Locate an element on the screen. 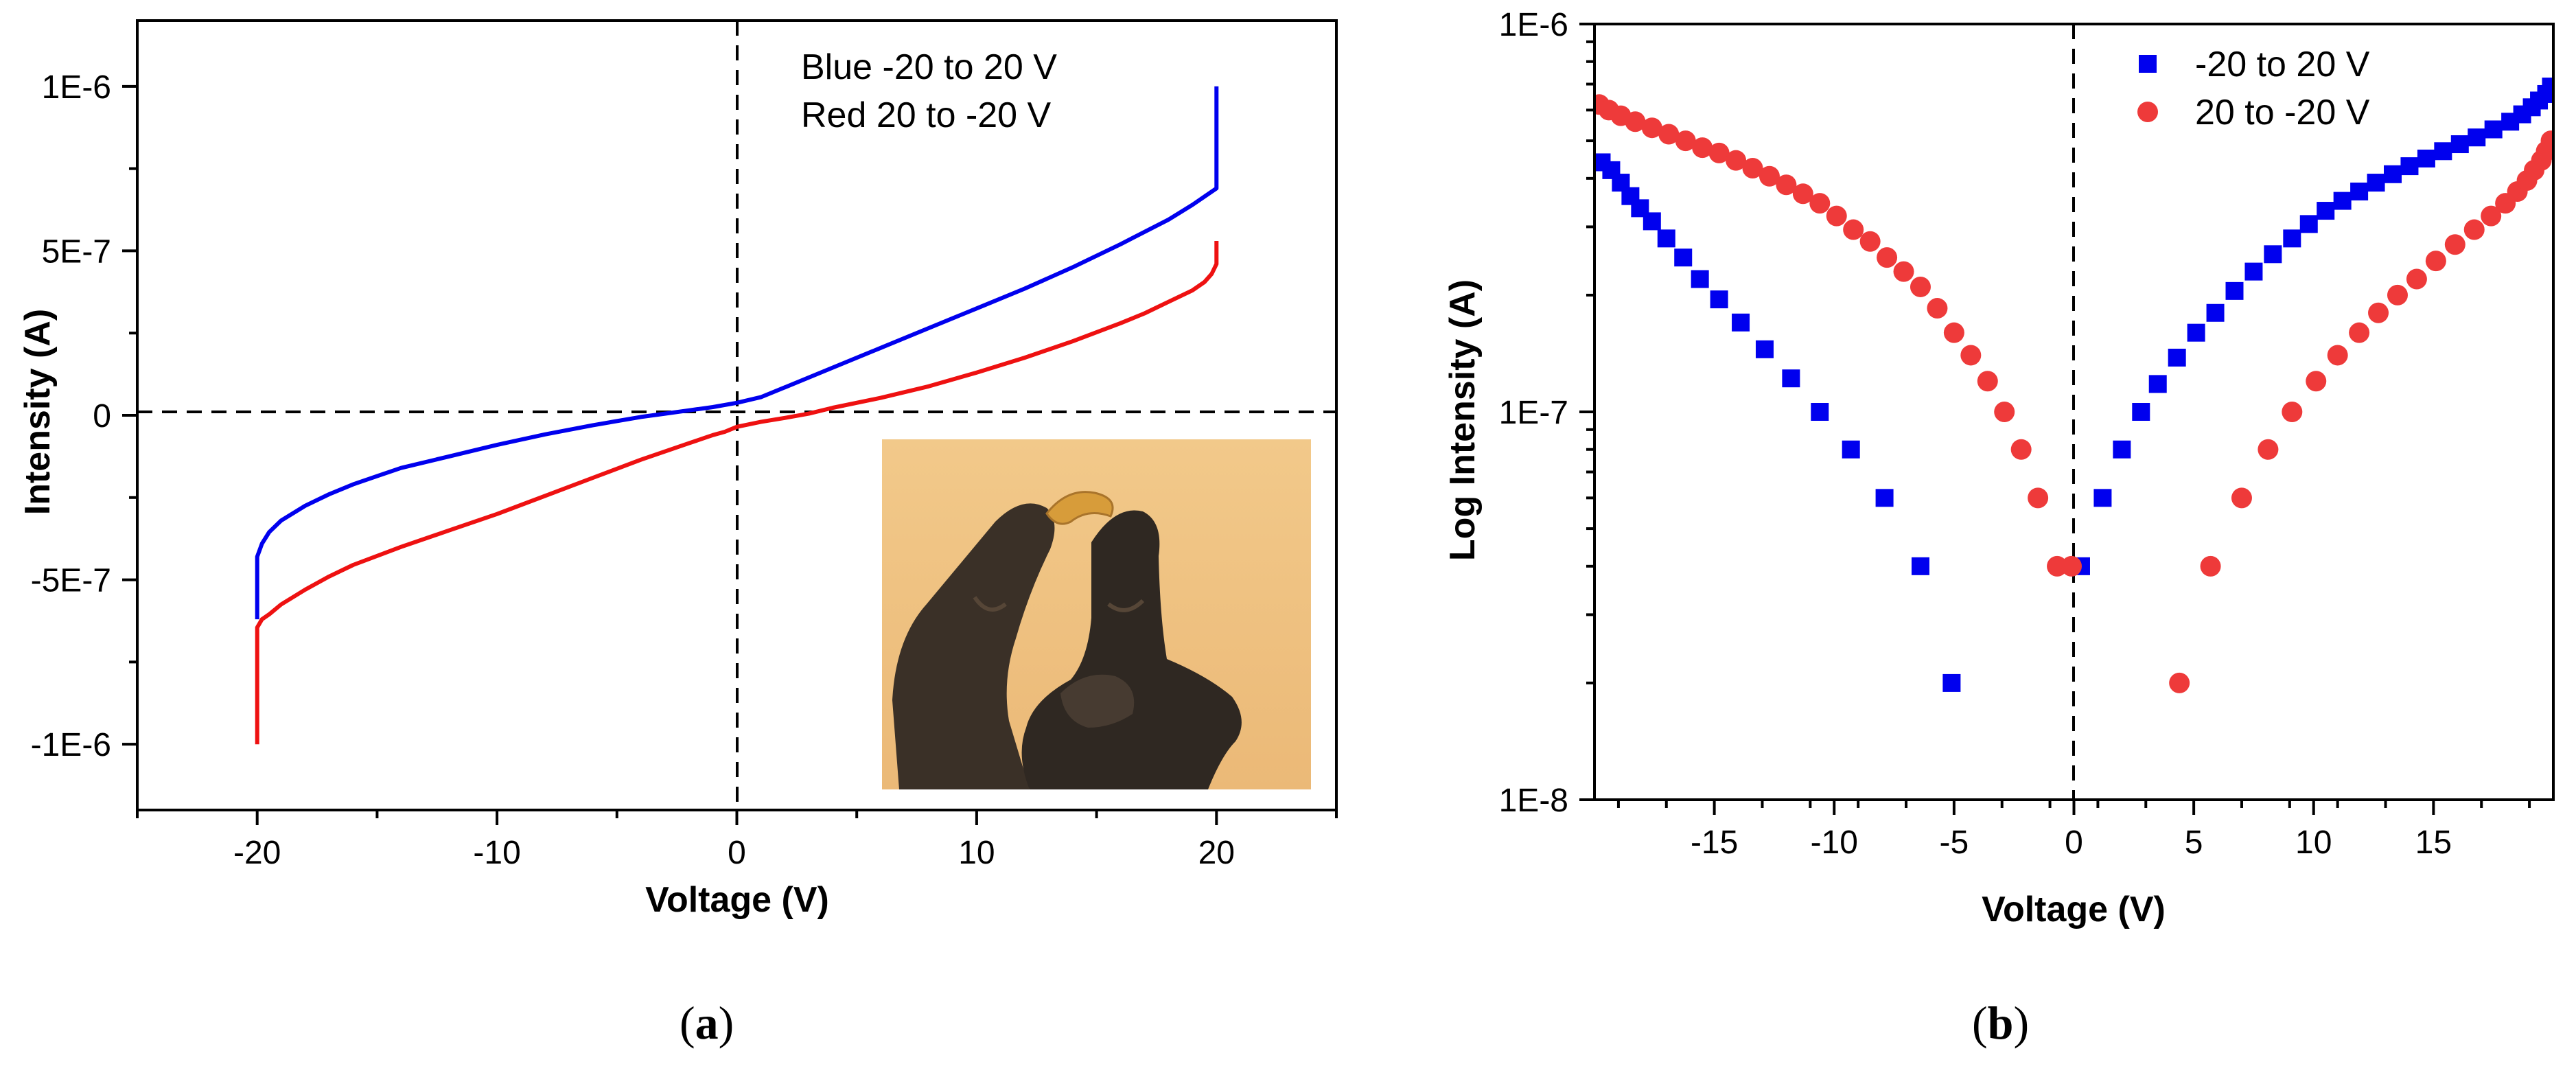 The image size is (2576, 1075). panel-a-x-tick-label: -10 is located at coordinates (496, 853).